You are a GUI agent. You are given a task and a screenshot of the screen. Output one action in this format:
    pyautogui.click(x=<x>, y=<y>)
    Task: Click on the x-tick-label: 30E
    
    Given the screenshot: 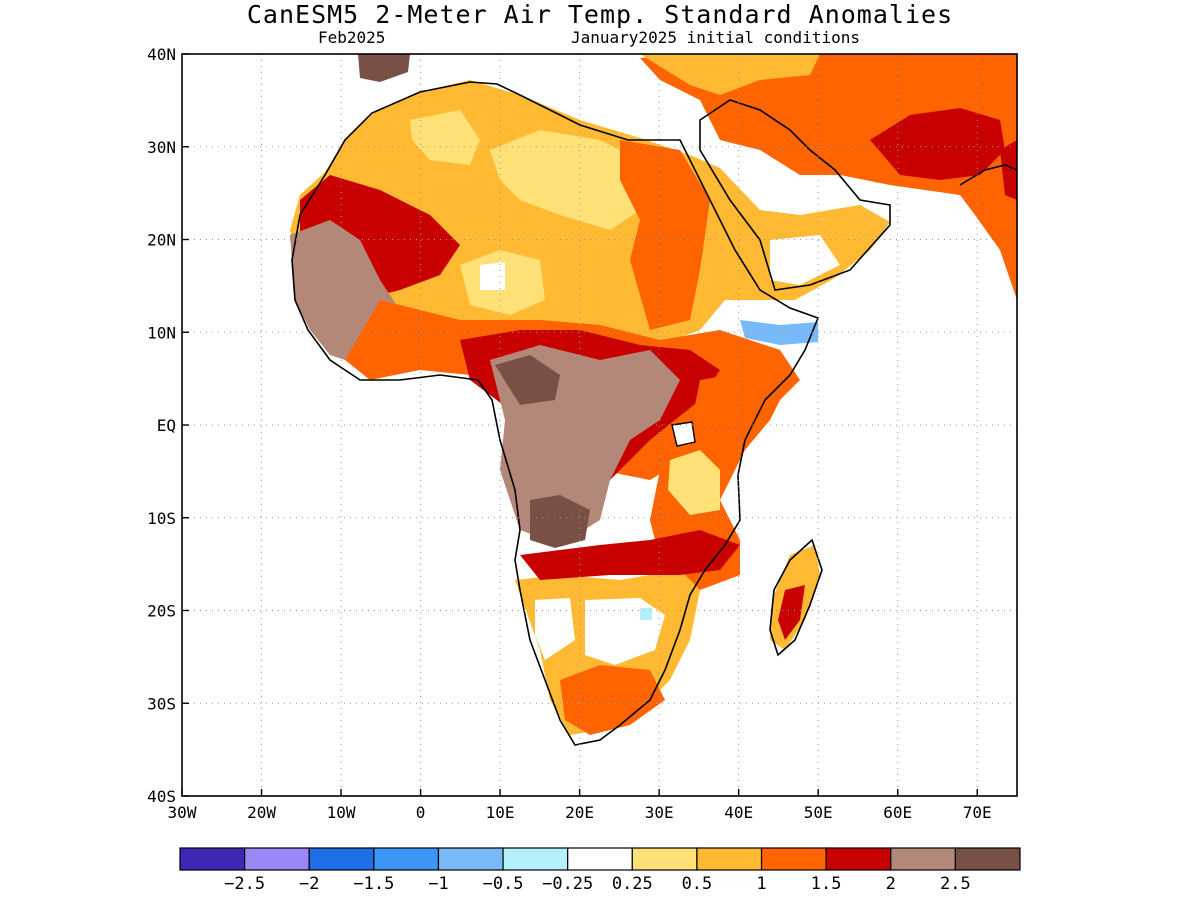 What is the action you would take?
    pyautogui.click(x=659, y=812)
    